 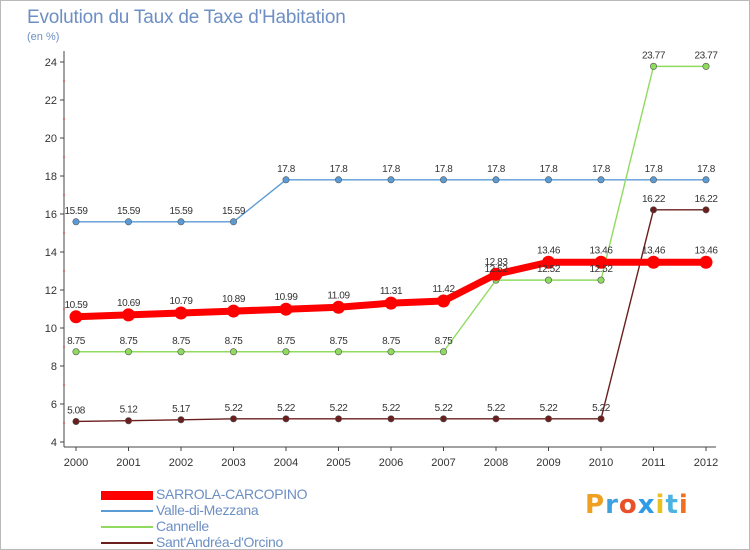 What do you see at coordinates (51, 291) in the screenshot?
I see `y-tick-label: 12` at bounding box center [51, 291].